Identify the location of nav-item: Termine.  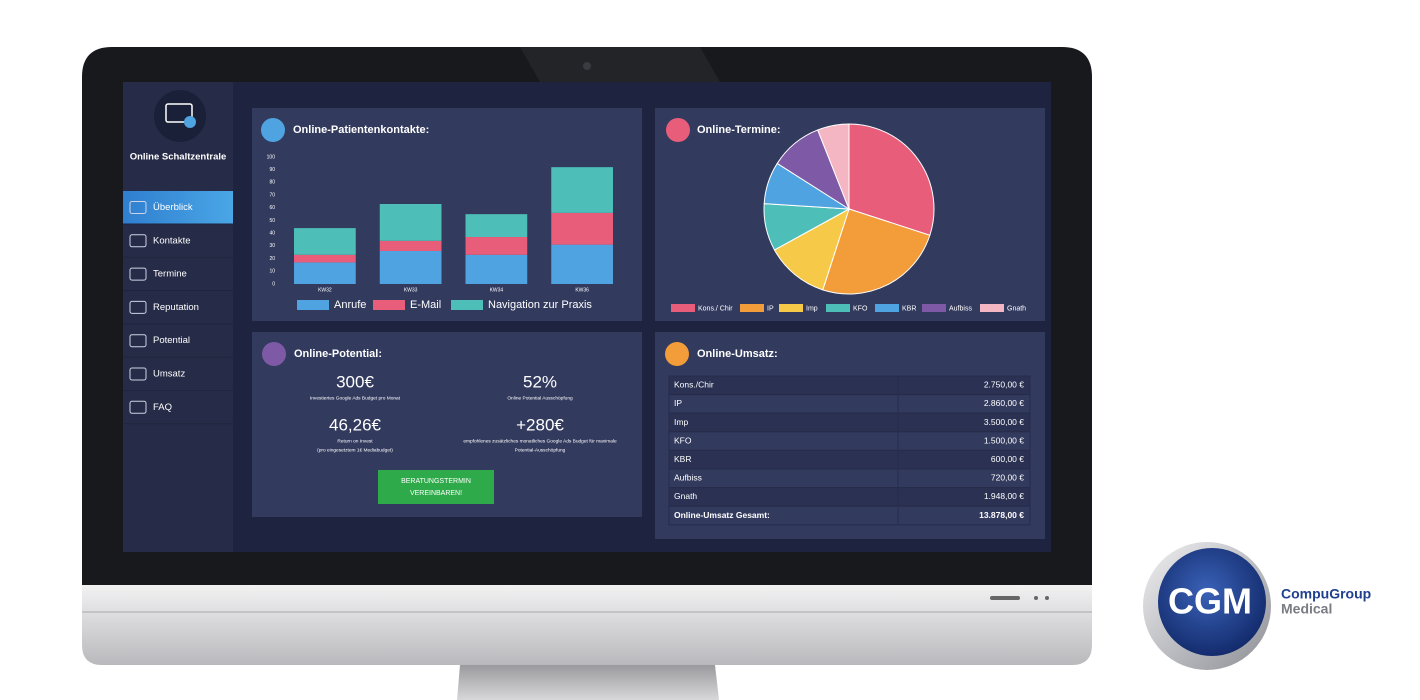
(170, 274).